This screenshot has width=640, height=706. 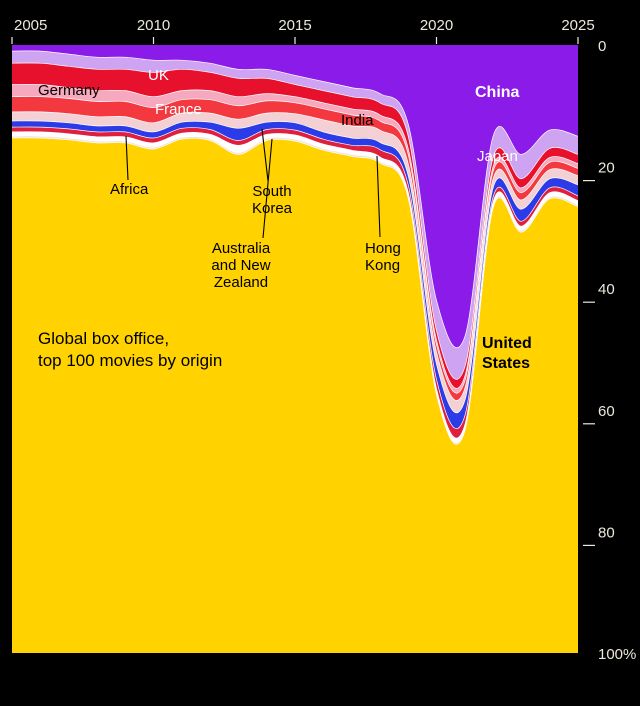 What do you see at coordinates (267, 188) in the screenshot?
I see `leader-line-australia-nz` at bounding box center [267, 188].